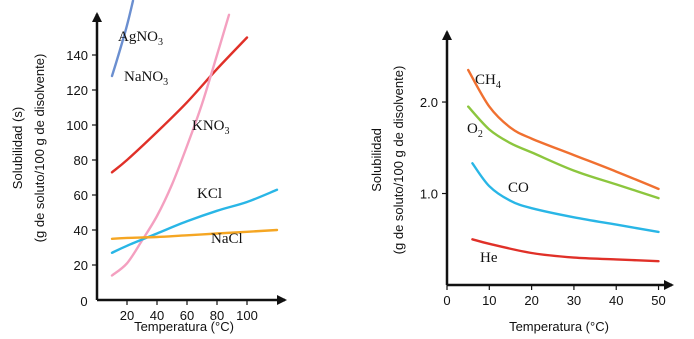  Describe the element at coordinates (217, 315) in the screenshot. I see `left-x-tick-label: 80` at that location.